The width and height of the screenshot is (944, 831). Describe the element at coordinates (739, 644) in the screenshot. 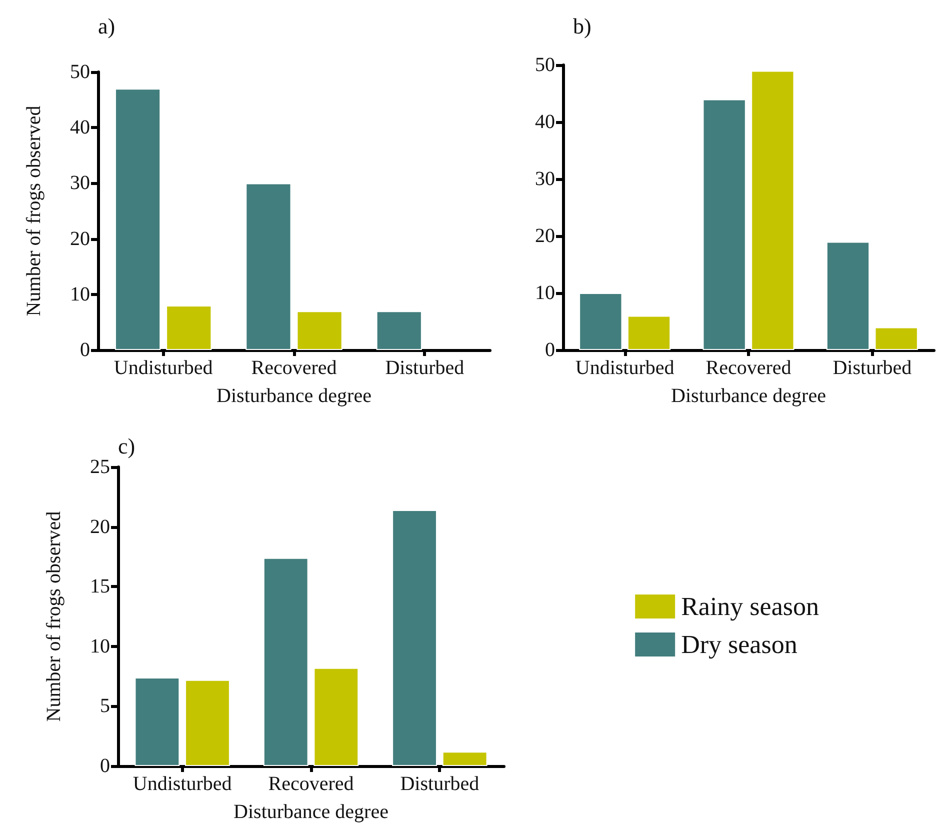

I see `legend-label: Dry season` at that location.